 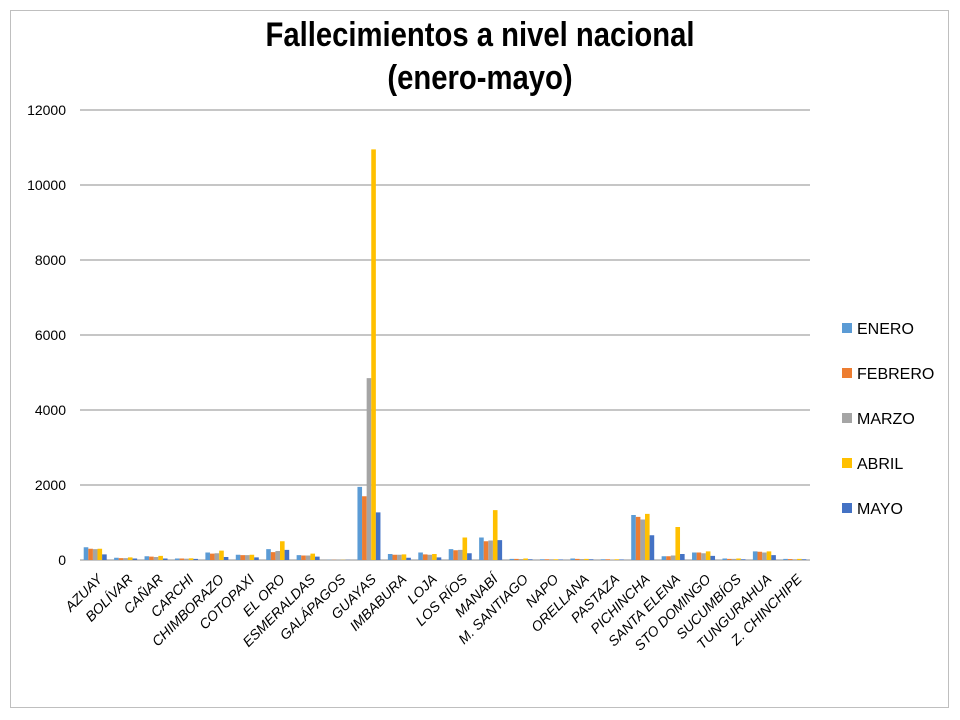 What do you see at coordinates (46, 185) in the screenshot?
I see `y-tick-label: 10000` at bounding box center [46, 185].